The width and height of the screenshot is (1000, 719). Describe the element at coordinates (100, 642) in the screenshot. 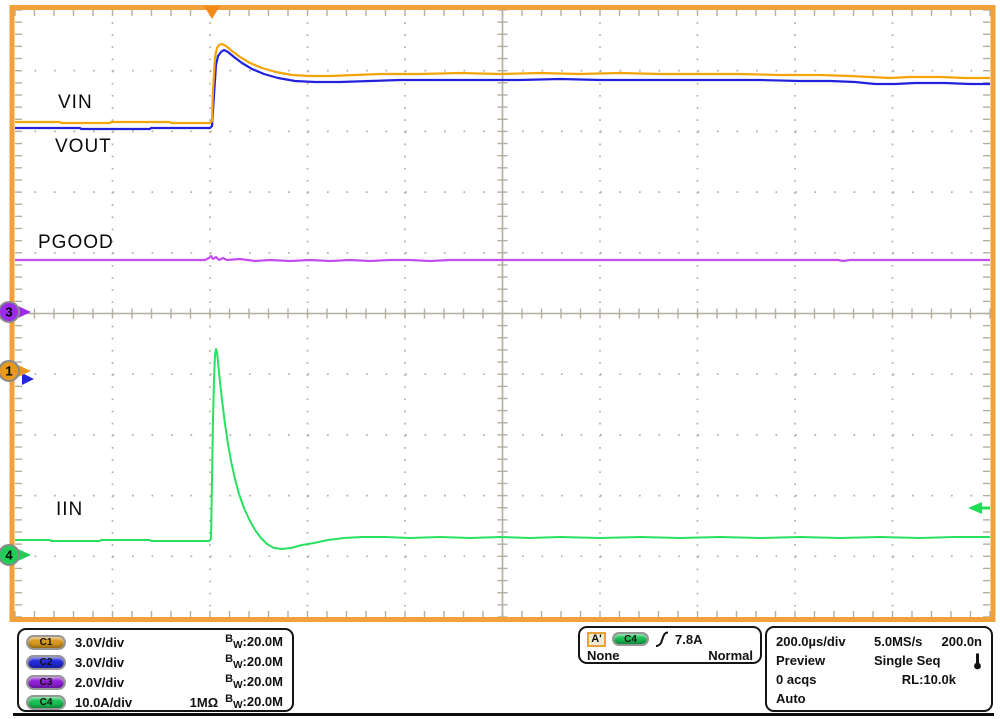

I see `channel-scale-c1: 3.0V/div` at that location.